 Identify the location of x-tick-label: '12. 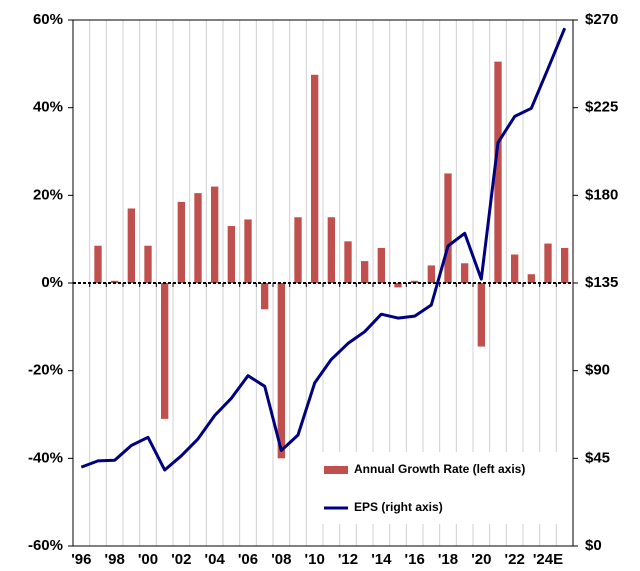
(348, 559).